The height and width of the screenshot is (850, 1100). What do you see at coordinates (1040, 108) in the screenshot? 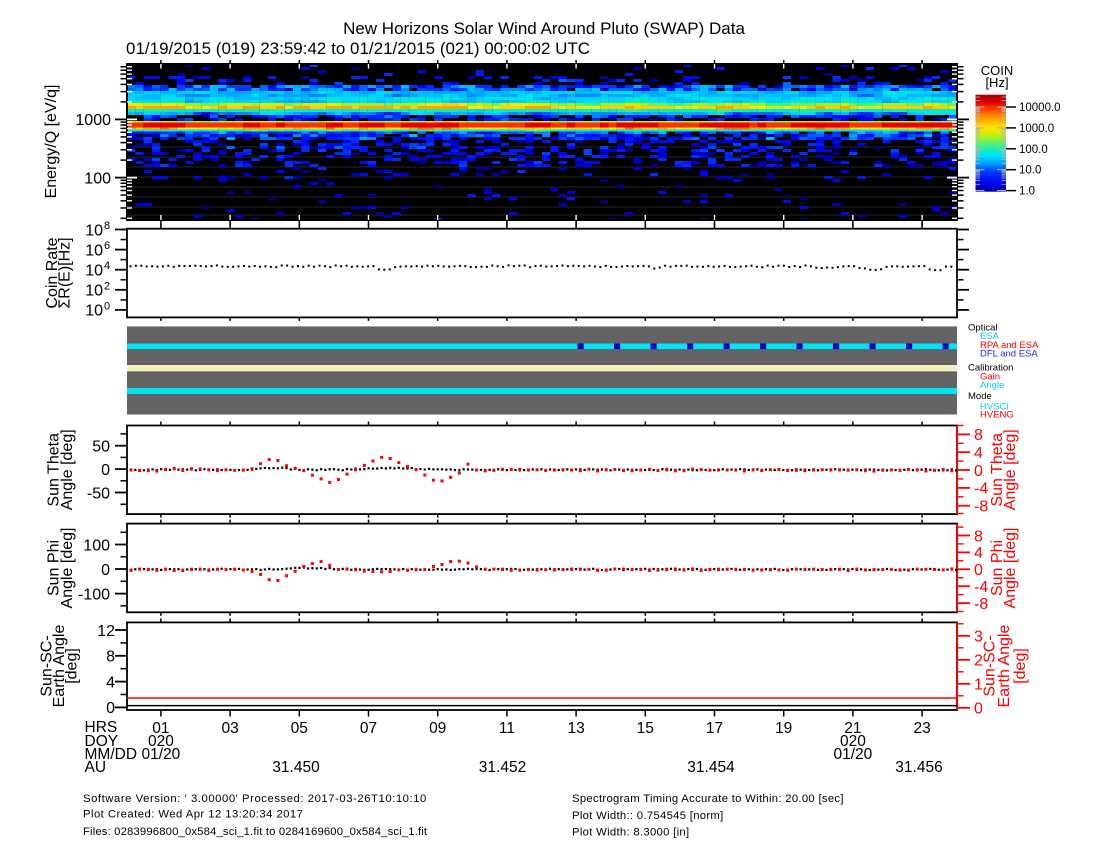
I see `svg-text: 10000.0` at bounding box center [1040, 108].